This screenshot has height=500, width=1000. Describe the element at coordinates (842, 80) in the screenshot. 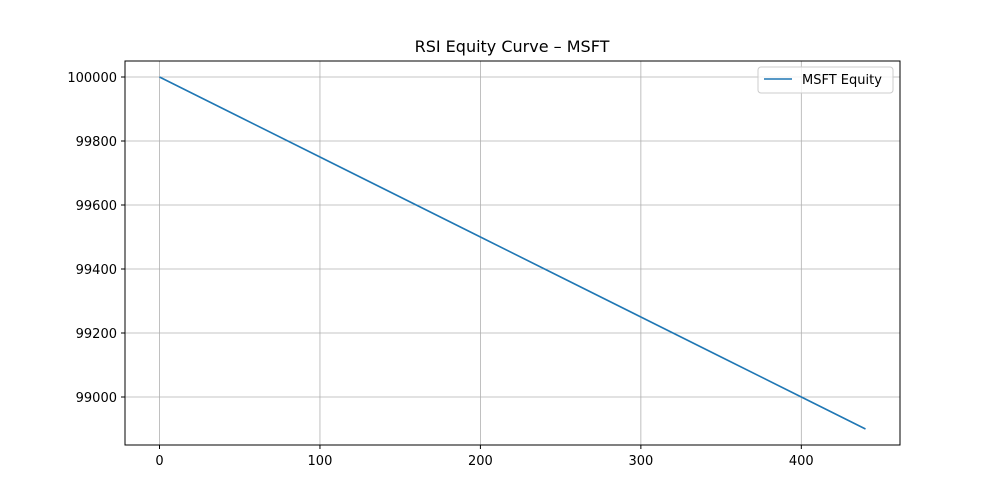

I see `legend-label: MSFT Equity` at that location.